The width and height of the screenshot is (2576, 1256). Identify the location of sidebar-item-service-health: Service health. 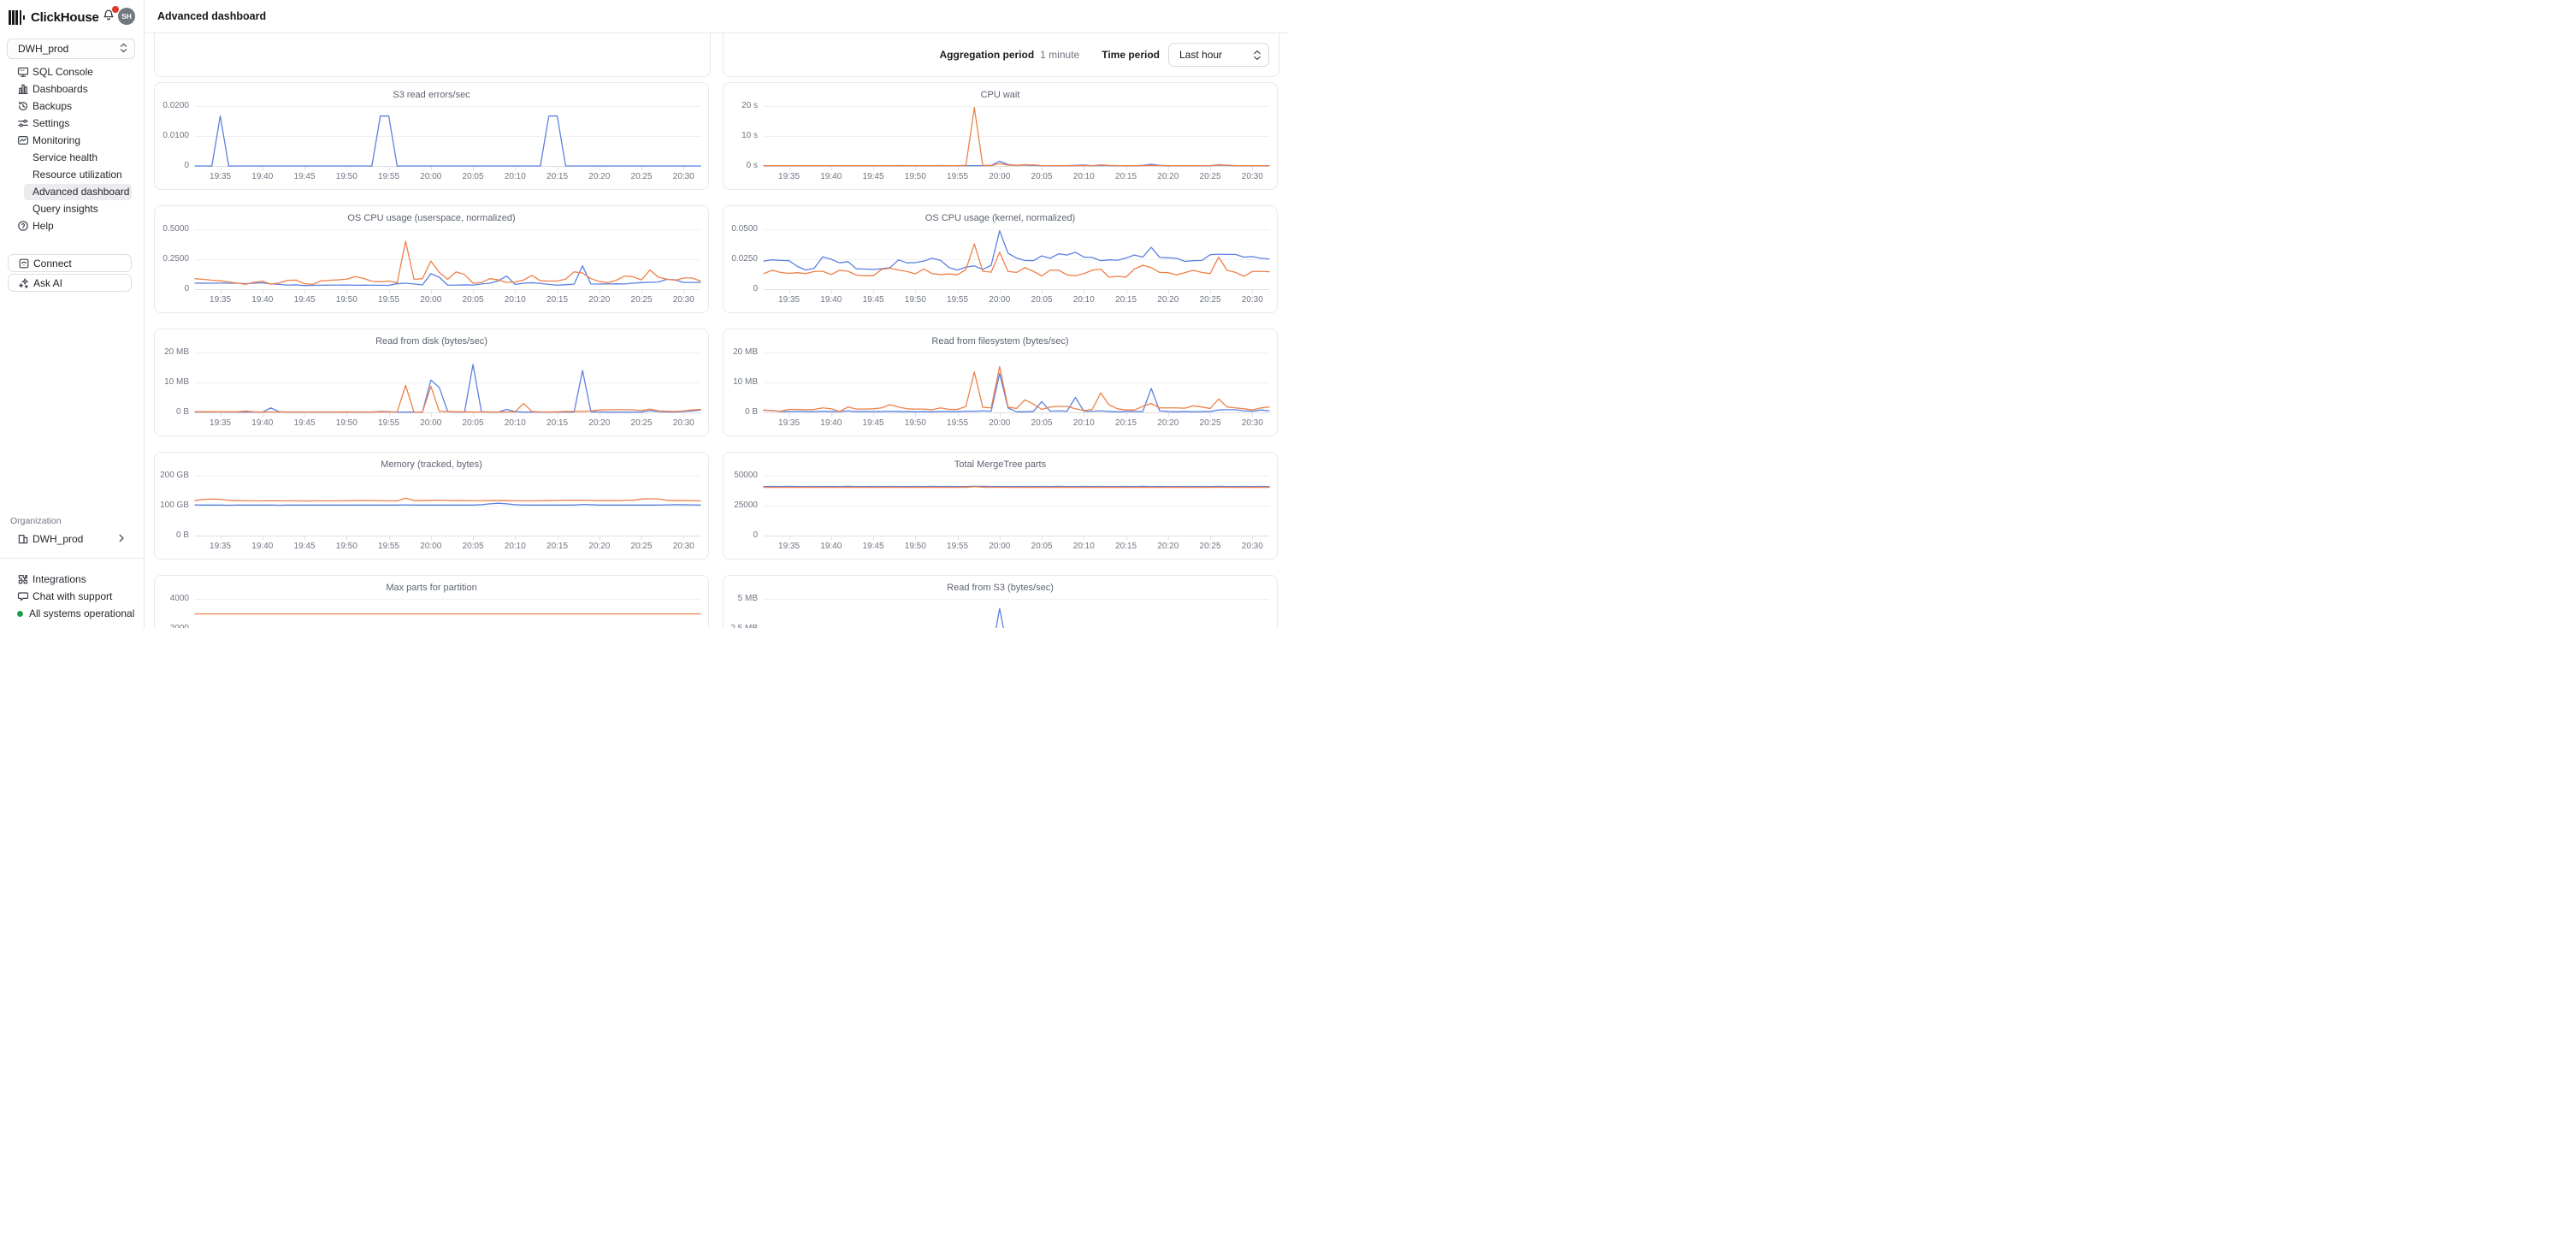
(72, 157).